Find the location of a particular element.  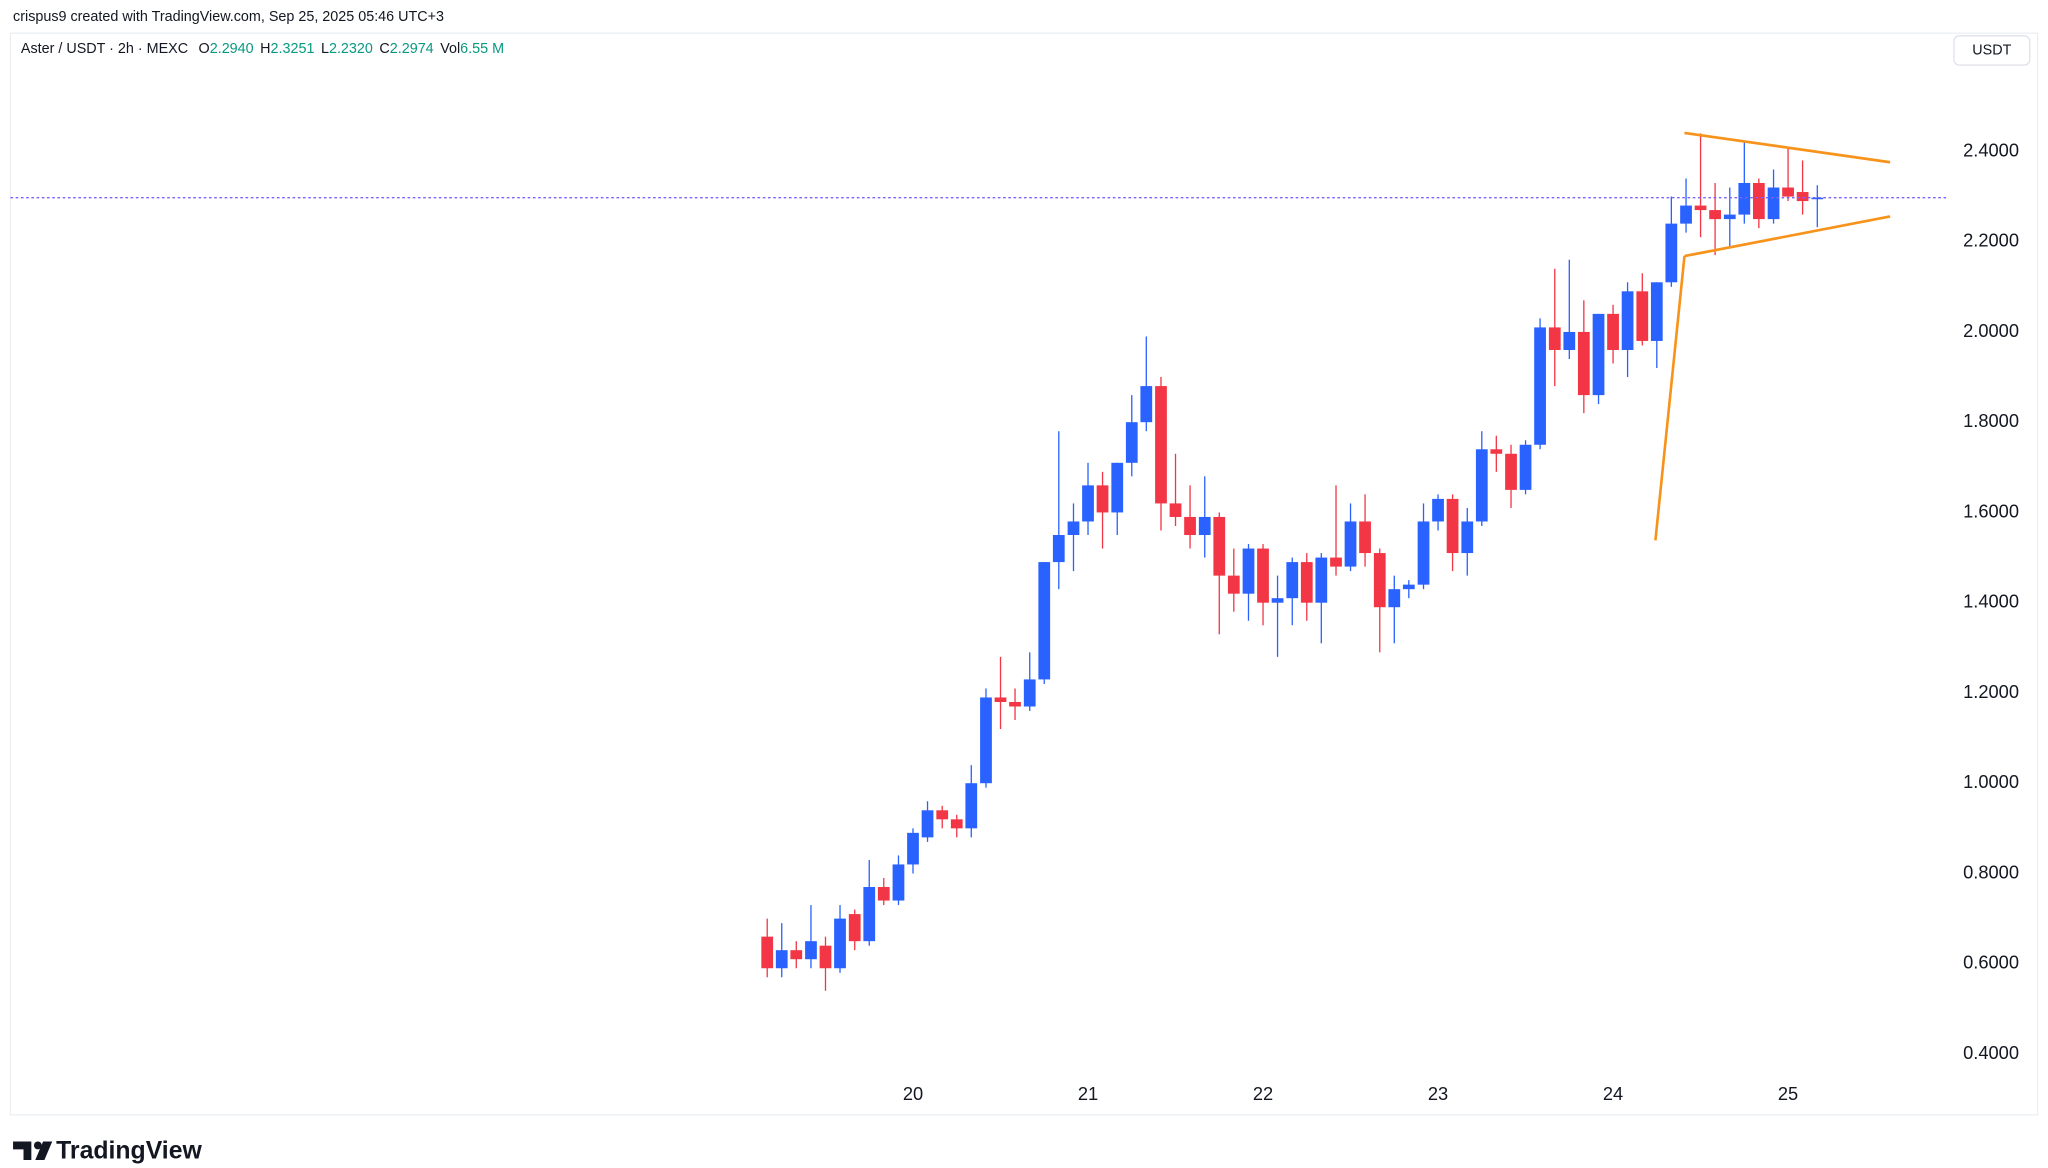

x-tick-label: 20 is located at coordinates (913, 1093).